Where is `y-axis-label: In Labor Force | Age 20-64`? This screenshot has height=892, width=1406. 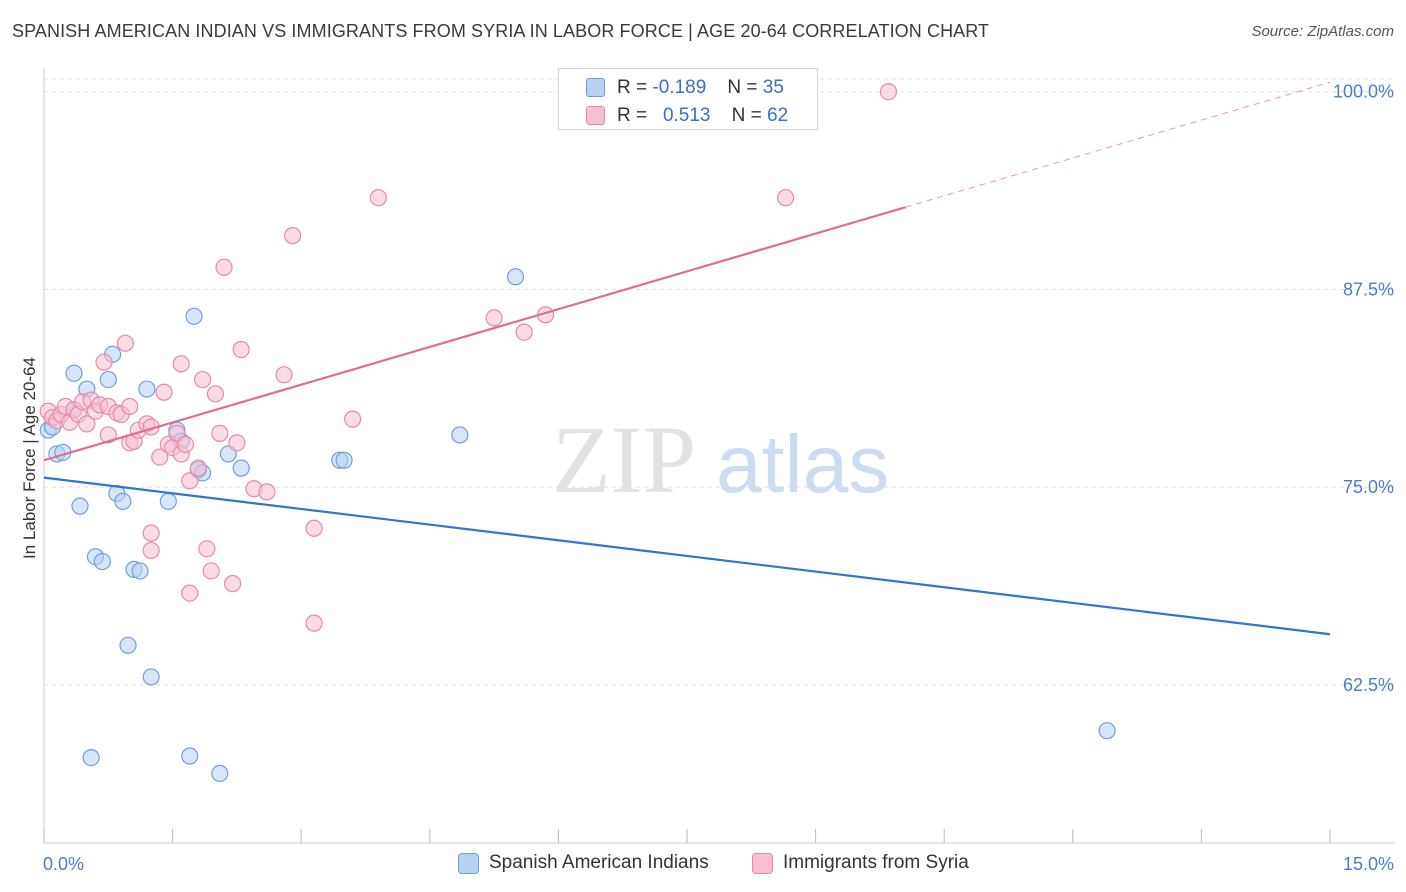 y-axis-label: In Labor Force | Age 20-64 is located at coordinates (29, 458).